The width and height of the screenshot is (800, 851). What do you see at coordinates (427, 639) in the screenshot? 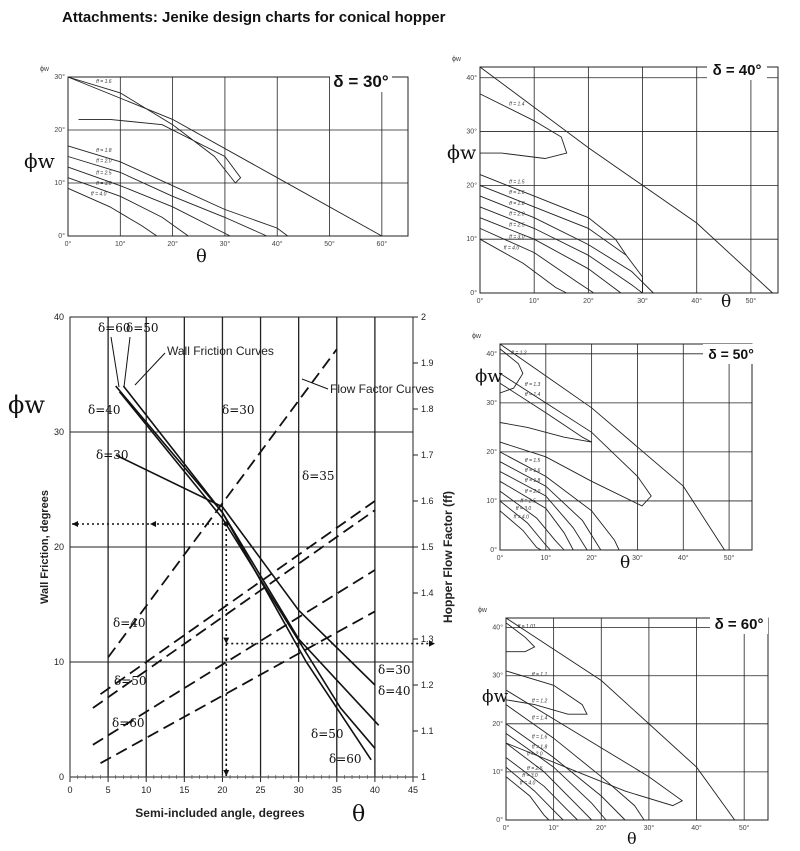
I see `y2-tick-label: 1.3` at bounding box center [427, 639].